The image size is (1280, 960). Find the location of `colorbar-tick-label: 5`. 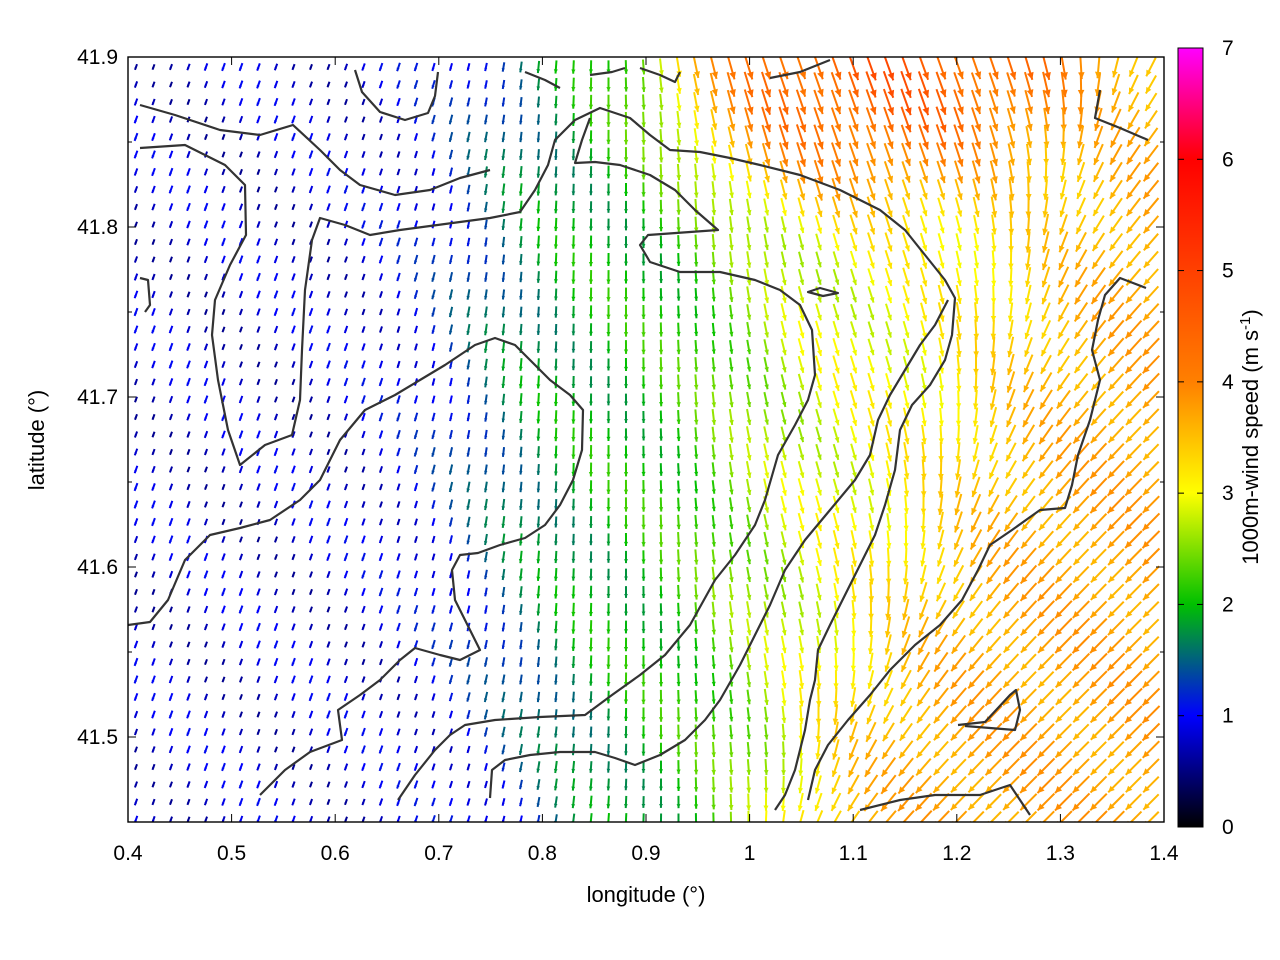

colorbar-tick-label: 5 is located at coordinates (1228, 271).